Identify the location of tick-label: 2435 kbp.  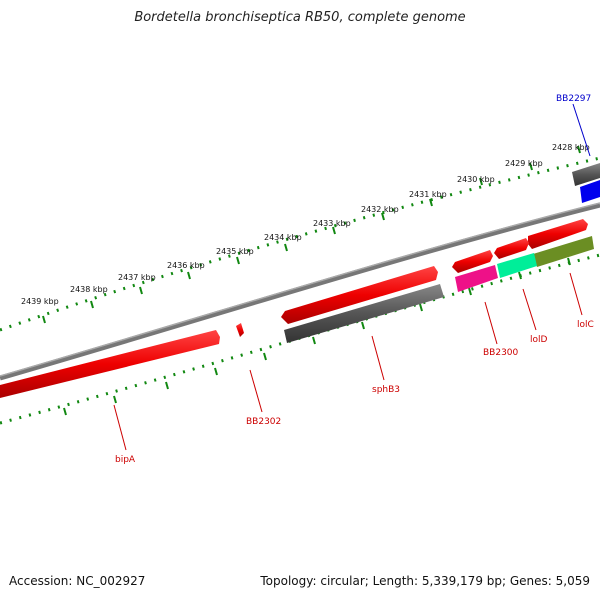
(235, 251).